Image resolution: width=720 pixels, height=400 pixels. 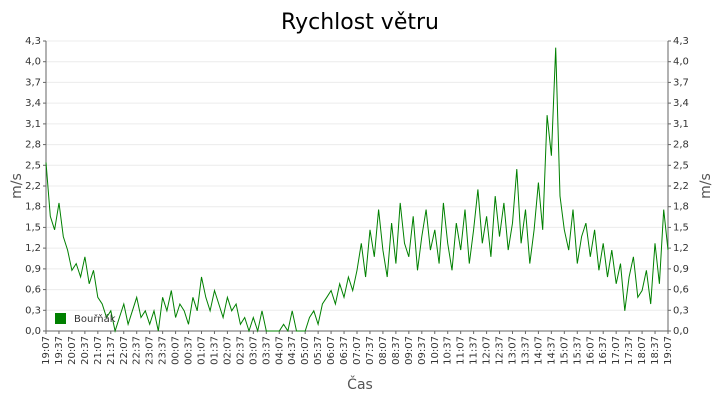 What do you see at coordinates (525, 350) in the screenshot?
I see `x-tick-label: 13:37` at bounding box center [525, 350].